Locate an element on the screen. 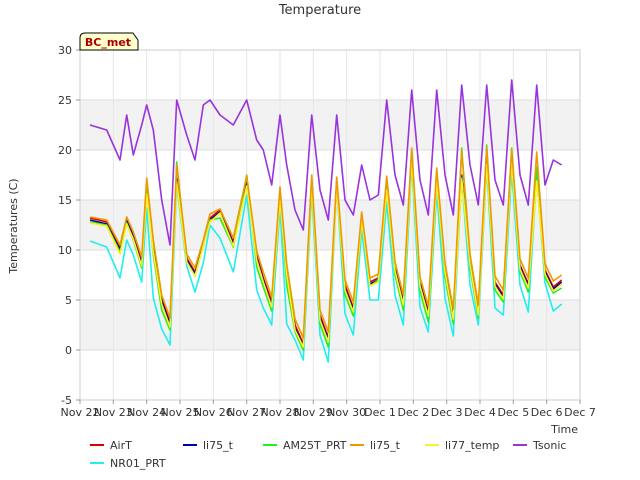  legend-item-tsonic: Tsonic is located at coordinates (553, 445).